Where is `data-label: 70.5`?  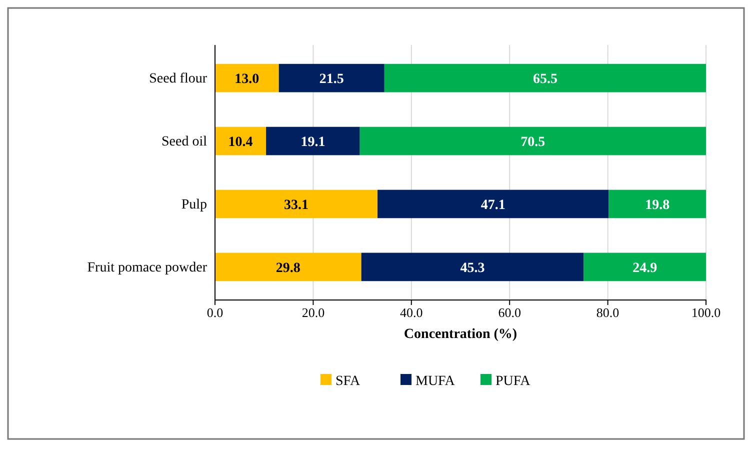
data-label: 70.5 is located at coordinates (533, 142).